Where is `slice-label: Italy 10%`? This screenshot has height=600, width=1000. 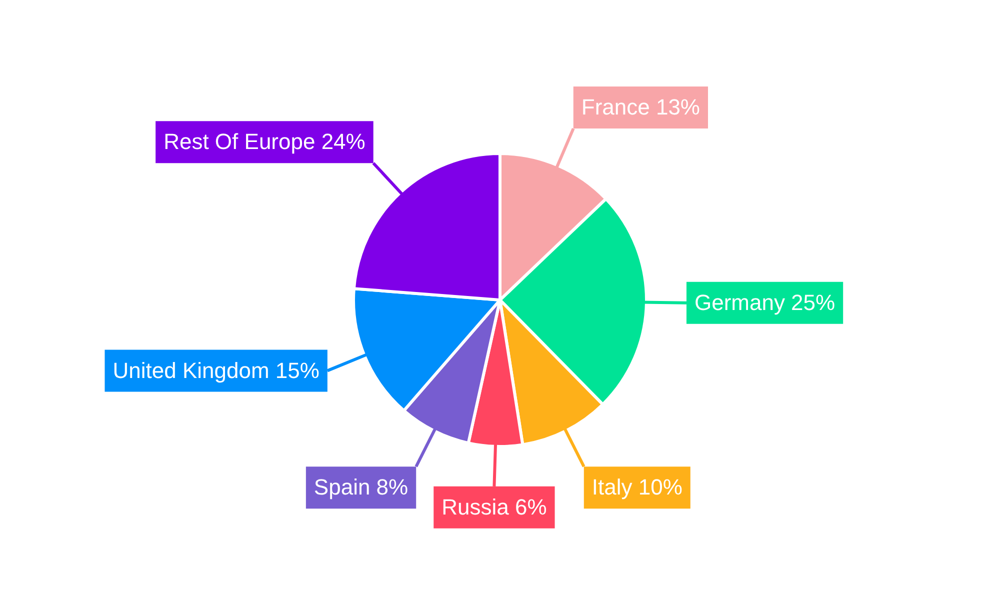 slice-label: Italy 10% is located at coordinates (637, 487).